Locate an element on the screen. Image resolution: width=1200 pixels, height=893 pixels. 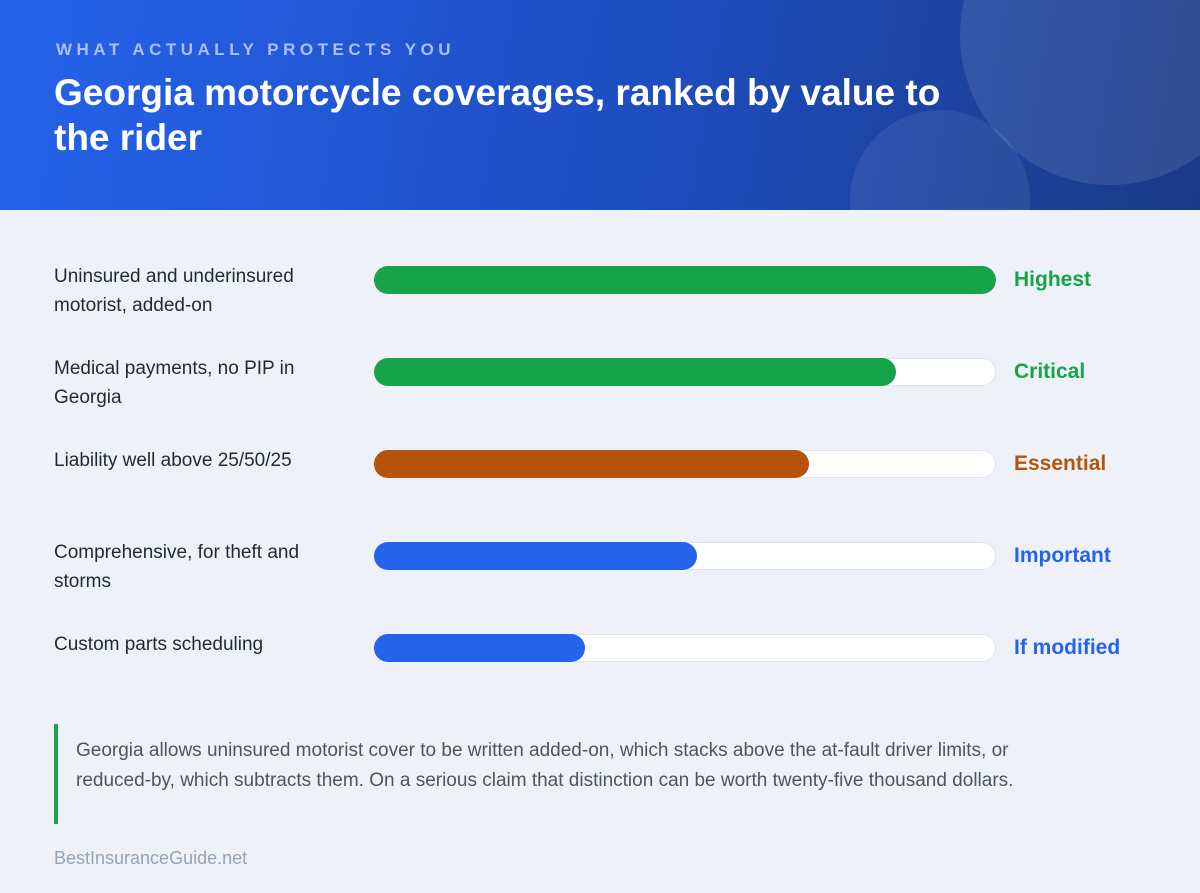
rank-label: Highest is located at coordinates (1053, 279).